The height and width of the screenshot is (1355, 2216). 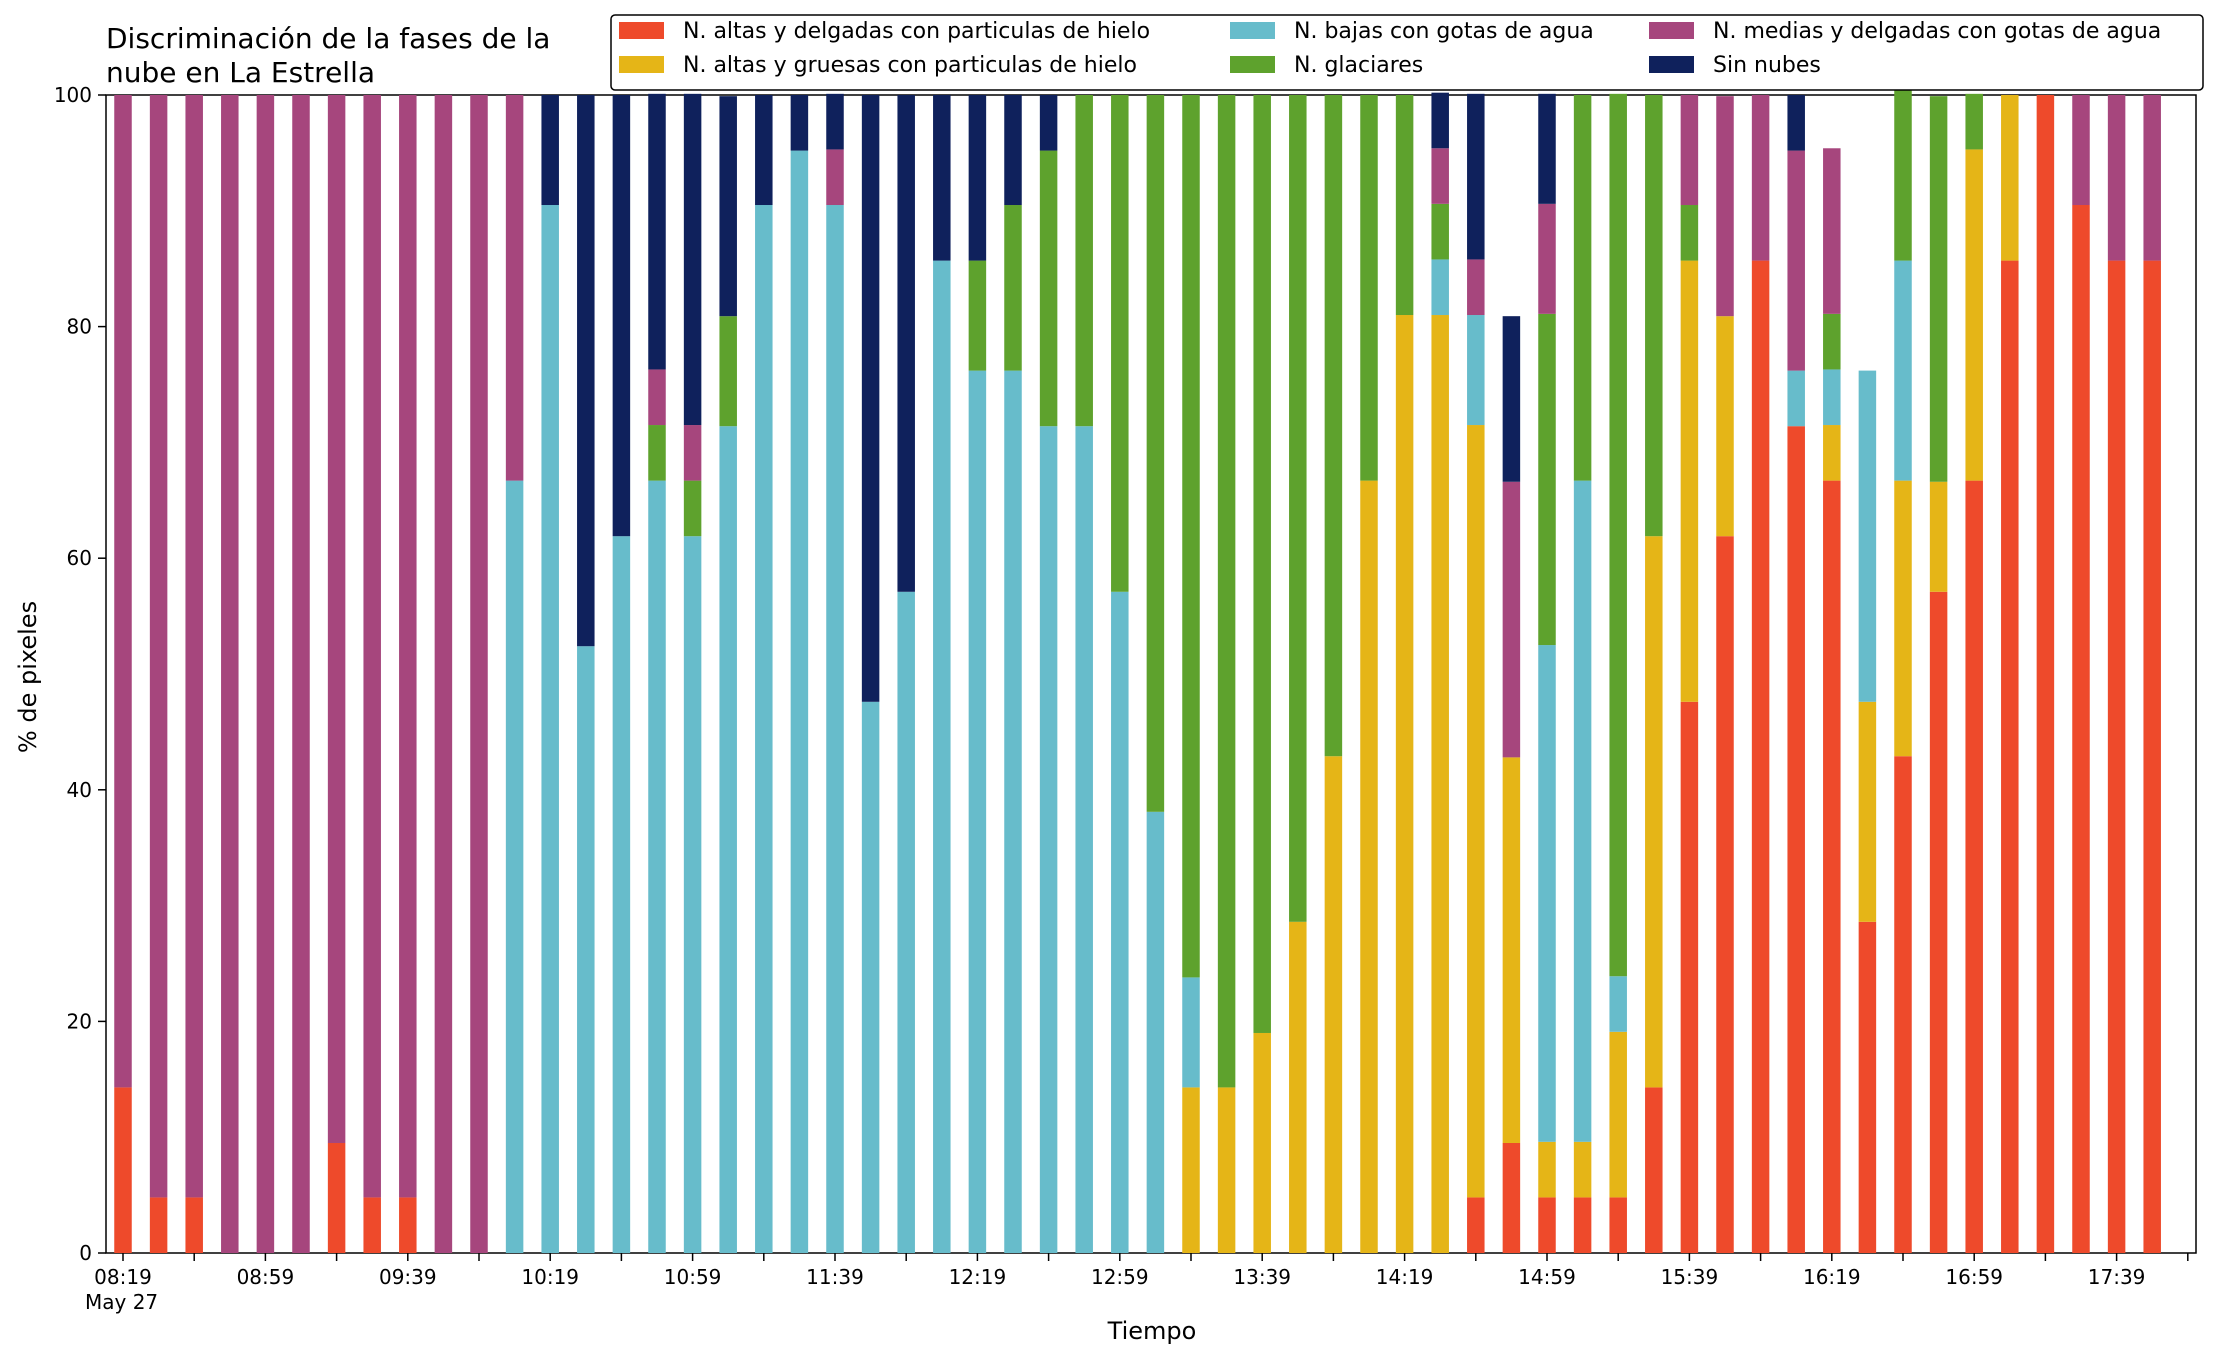 What do you see at coordinates (1735, 65) in the screenshot?
I see `legend-item: Sin nubes` at bounding box center [1735, 65].